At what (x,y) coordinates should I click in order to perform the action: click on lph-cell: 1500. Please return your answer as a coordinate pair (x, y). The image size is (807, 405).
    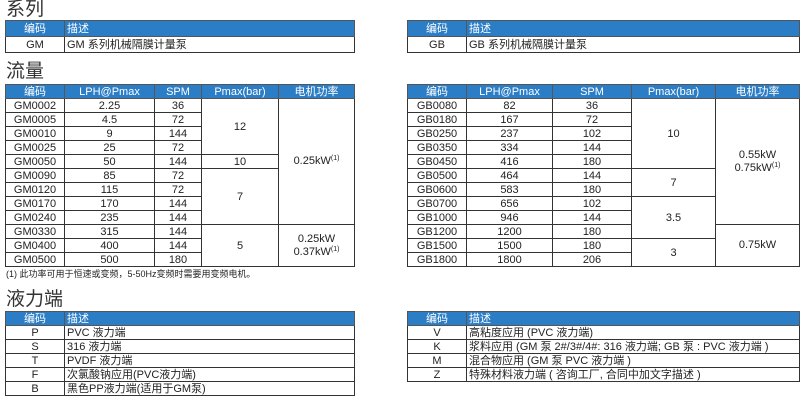
    Looking at the image, I should click on (509, 245).